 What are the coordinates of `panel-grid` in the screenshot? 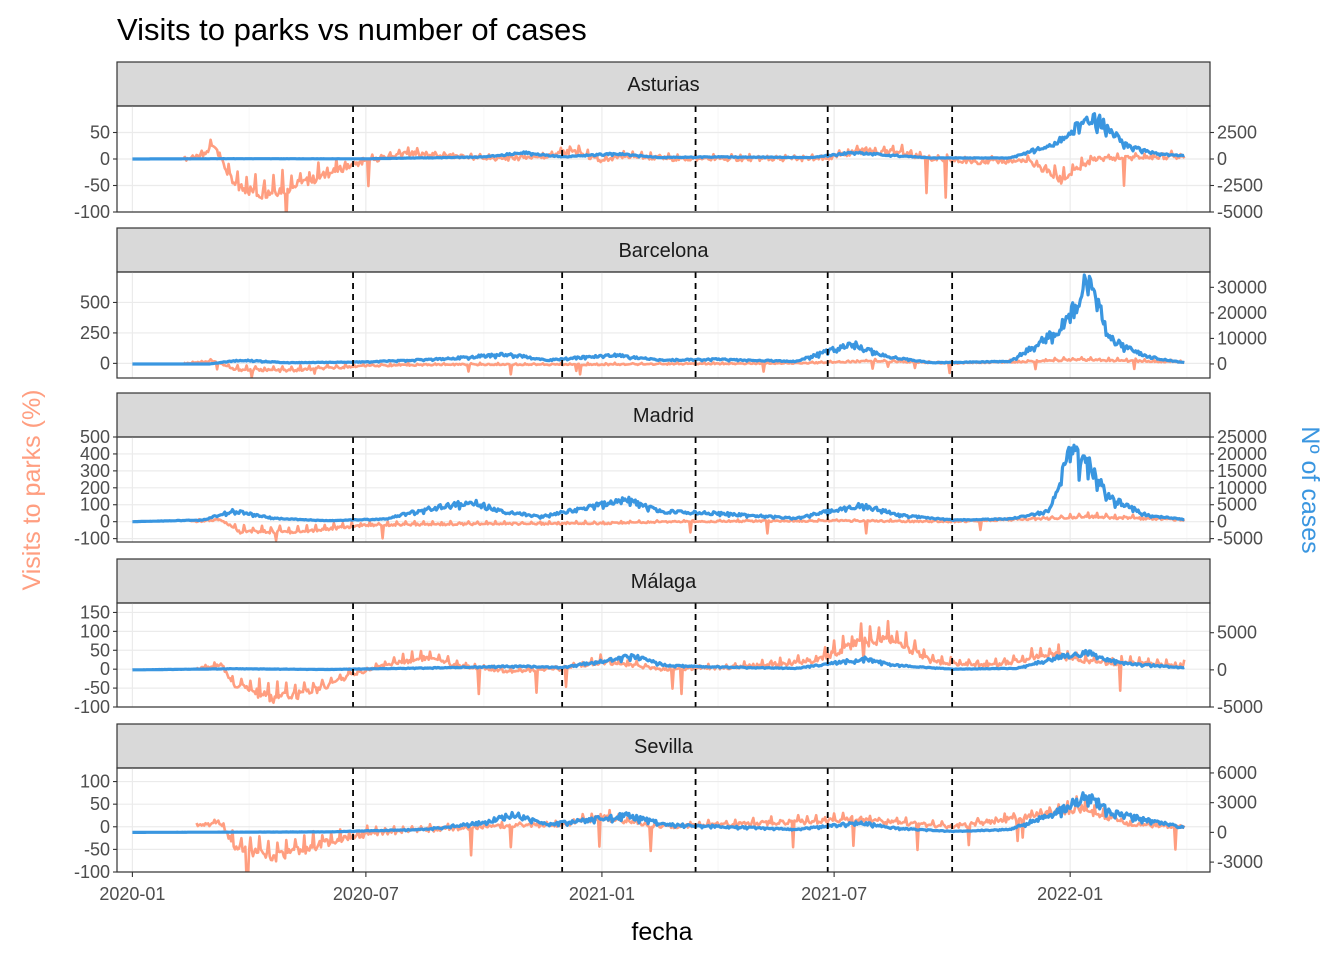 It's located at (663, 820).